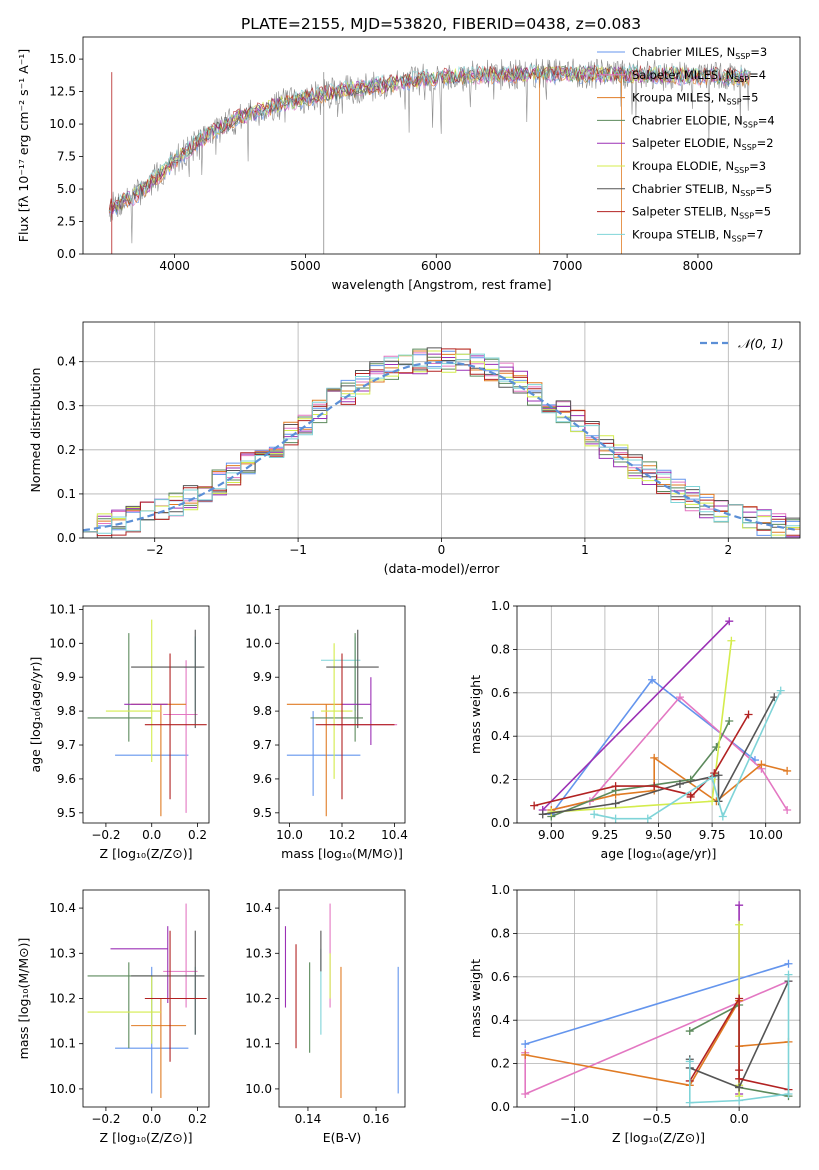 This screenshot has width=819, height=1170. What do you see at coordinates (394, 835) in the screenshot?
I see `x-tick-label: 10.4` at bounding box center [394, 835].